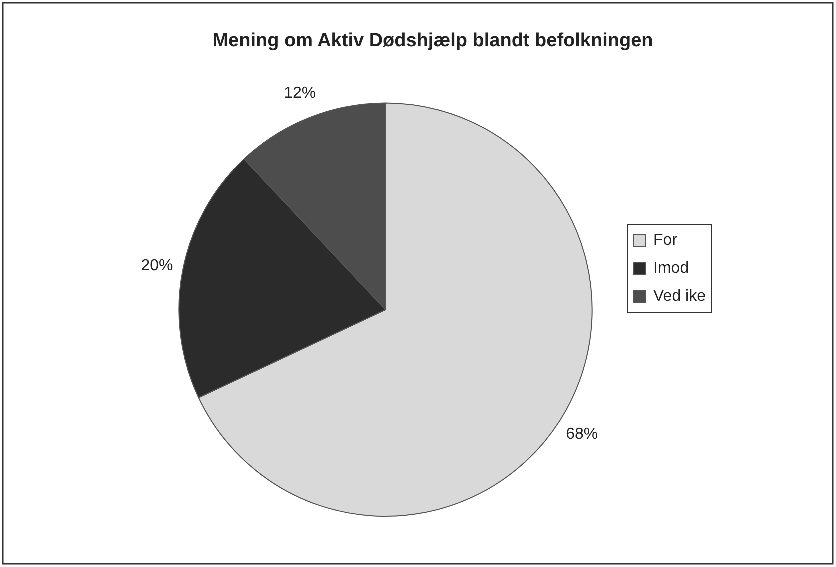 The image size is (836, 567). Describe the element at coordinates (433, 41) in the screenshot. I see `chart-title: Mening om Aktiv Dødshjælp blandt befolkningen` at that location.